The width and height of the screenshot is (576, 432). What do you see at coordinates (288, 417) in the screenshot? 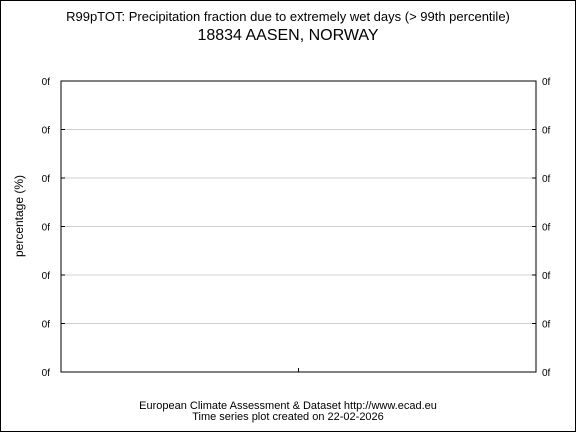
I see `footer-created: Time series plot created on 22-02-2026` at bounding box center [288, 417].